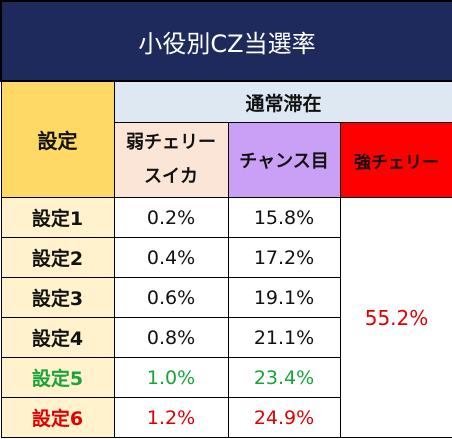  Describe the element at coordinates (171, 217) in the screenshot. I see `row-weak-value: 0.2%` at that location.